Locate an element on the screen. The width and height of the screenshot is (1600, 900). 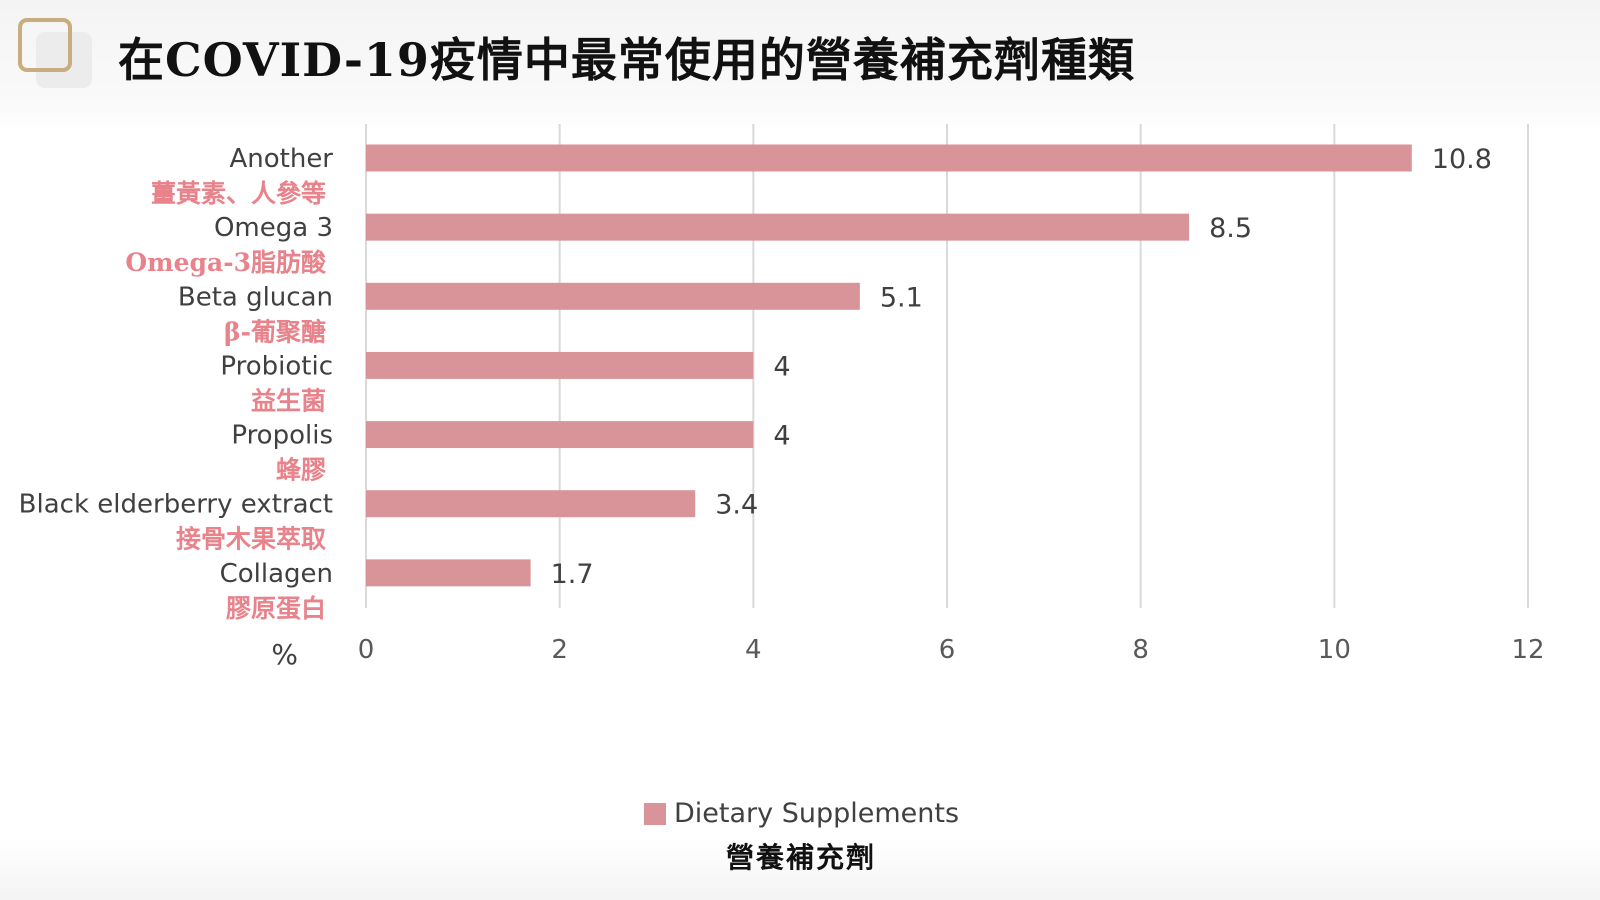
data-label: 1.7 is located at coordinates (572, 574).